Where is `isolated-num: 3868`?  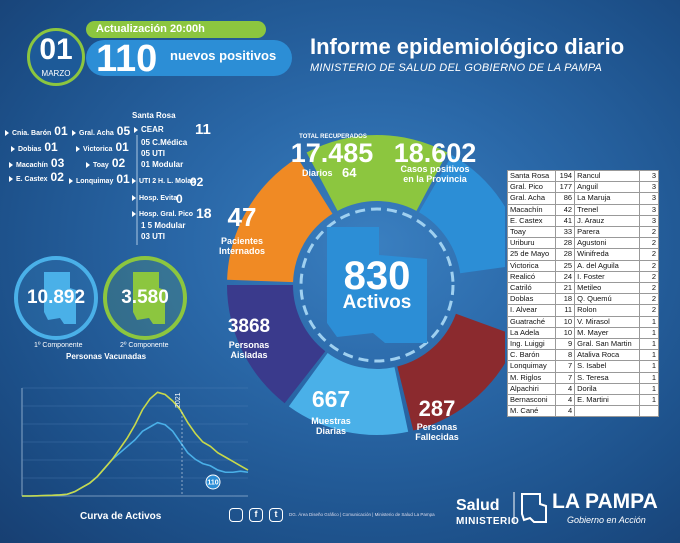 isolated-num: 3868 is located at coordinates (249, 326).